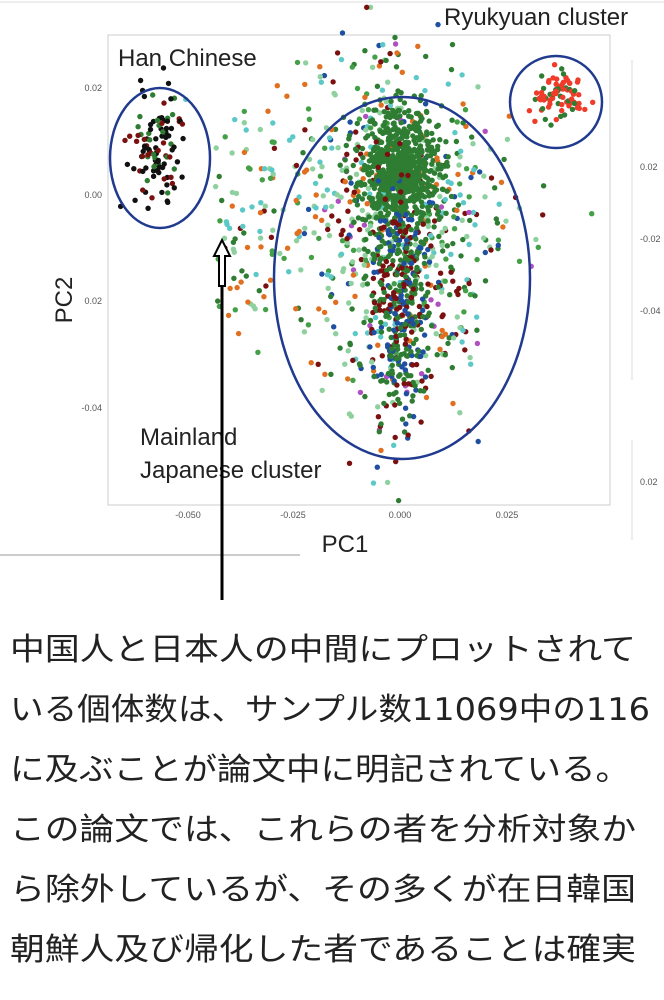 The height and width of the screenshot is (1000, 664). What do you see at coordinates (400, 515) in the screenshot?
I see `x-tick-label: 0.000` at bounding box center [400, 515].